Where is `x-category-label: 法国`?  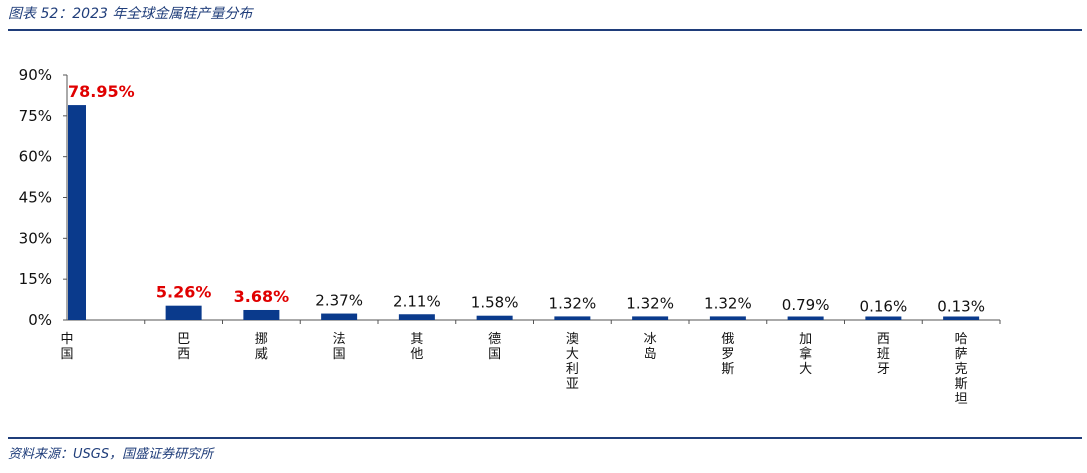
x-category-label: 法国 is located at coordinates (339, 347).